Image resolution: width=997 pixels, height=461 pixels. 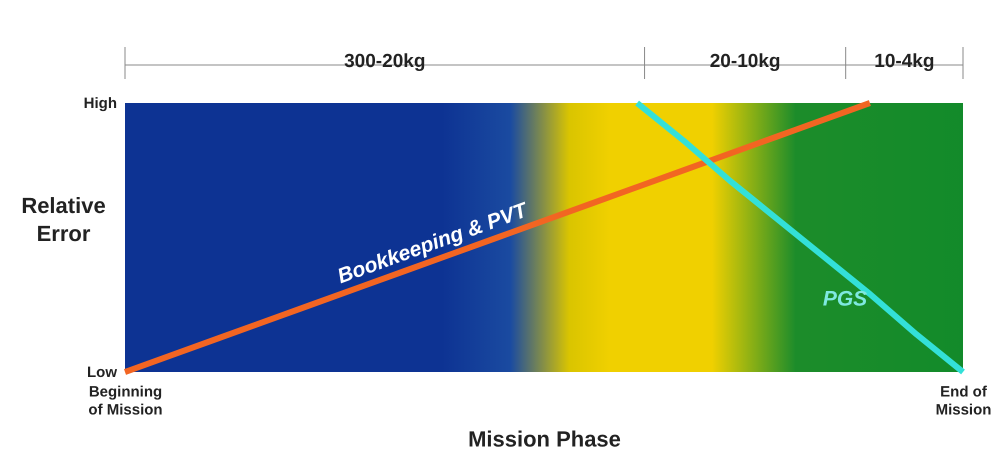 I want to click on x-axis-title: Mission Phase, so click(x=544, y=439).